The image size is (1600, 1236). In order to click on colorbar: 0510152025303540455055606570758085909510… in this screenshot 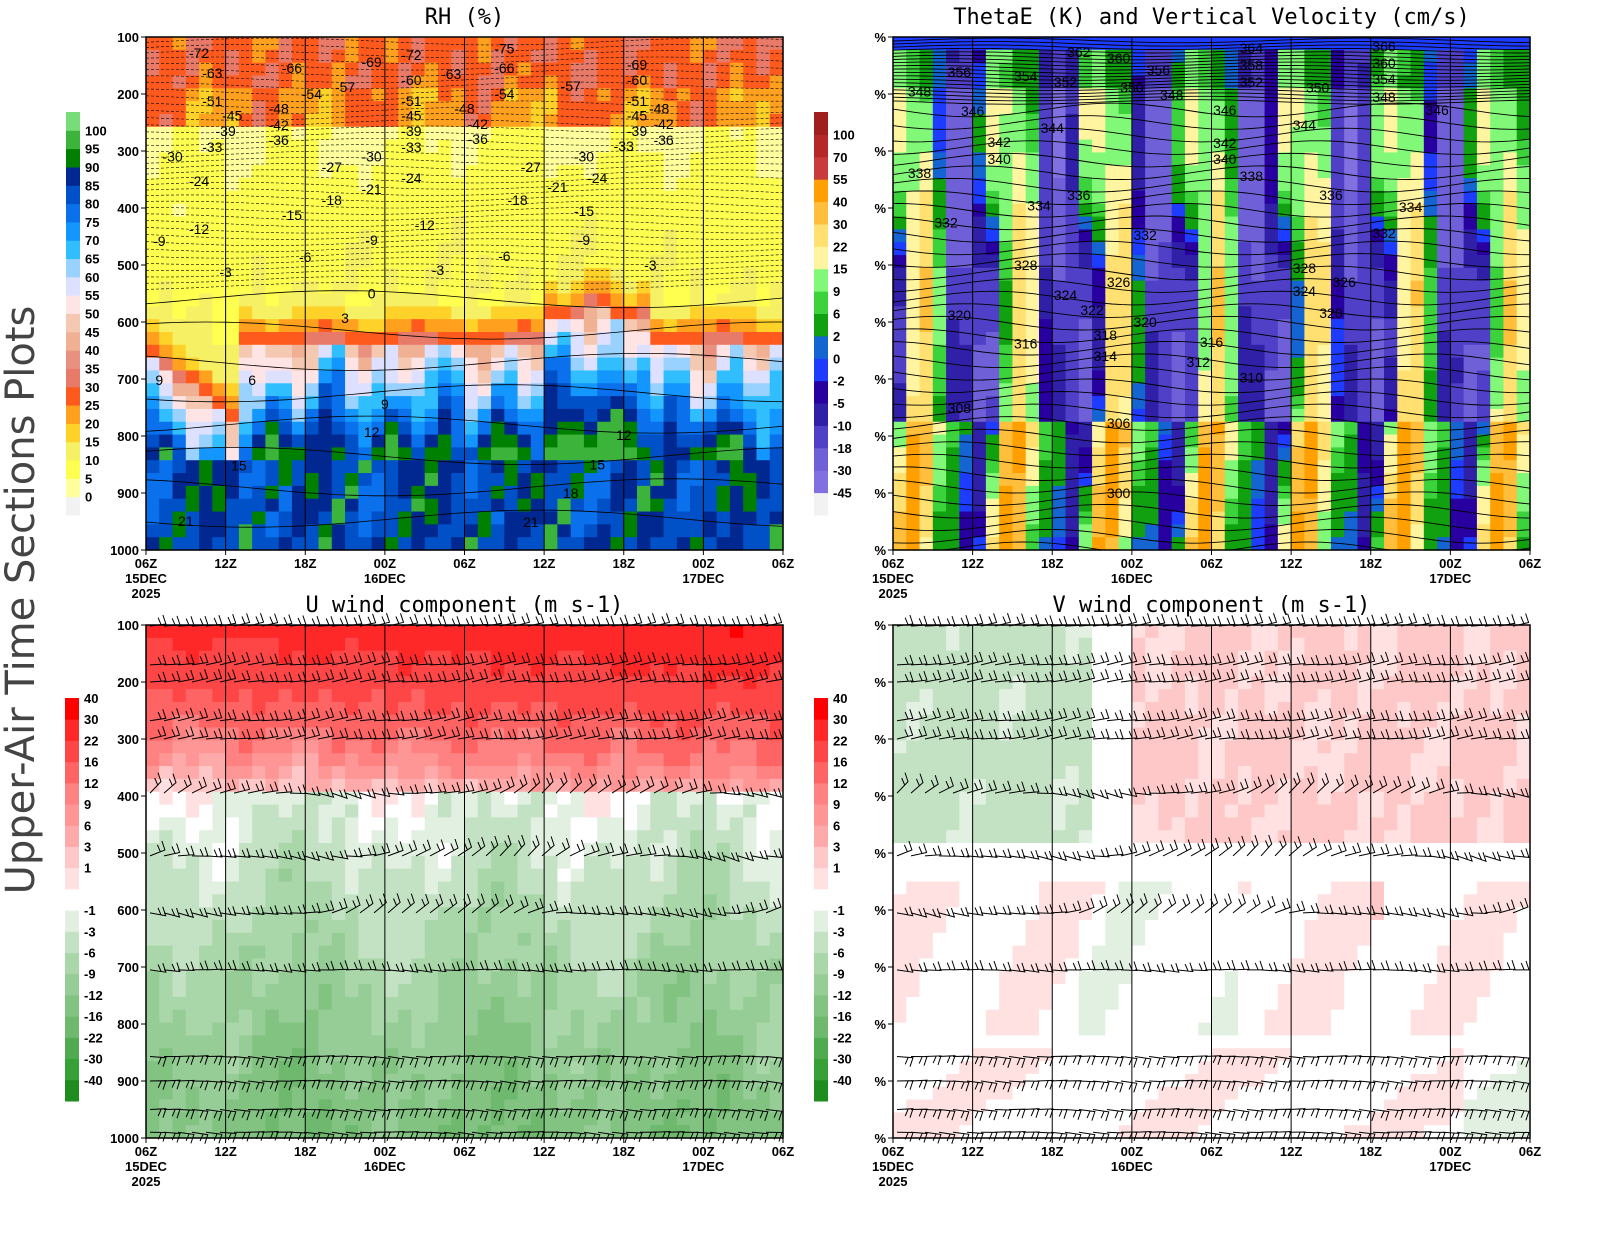, I will do `click(86, 314)`.